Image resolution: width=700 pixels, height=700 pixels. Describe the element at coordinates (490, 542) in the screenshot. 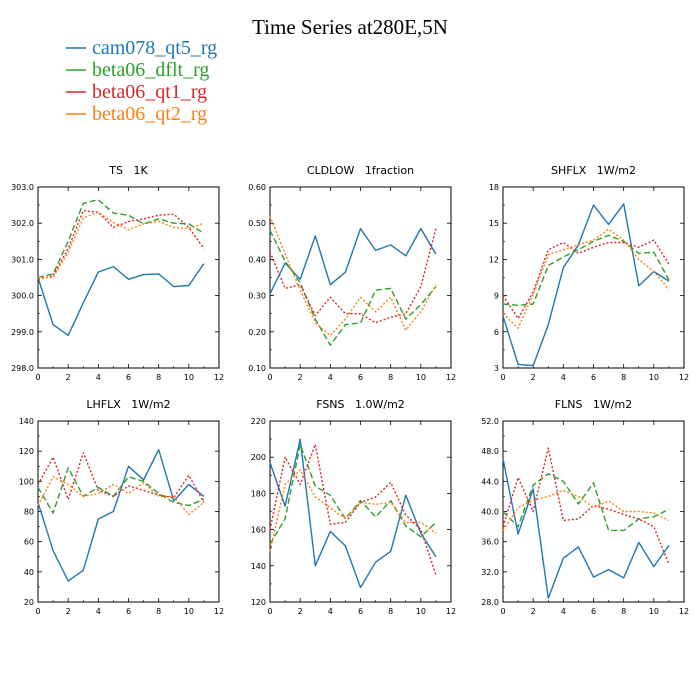

I see `y-tick-label: 36.0` at that location.